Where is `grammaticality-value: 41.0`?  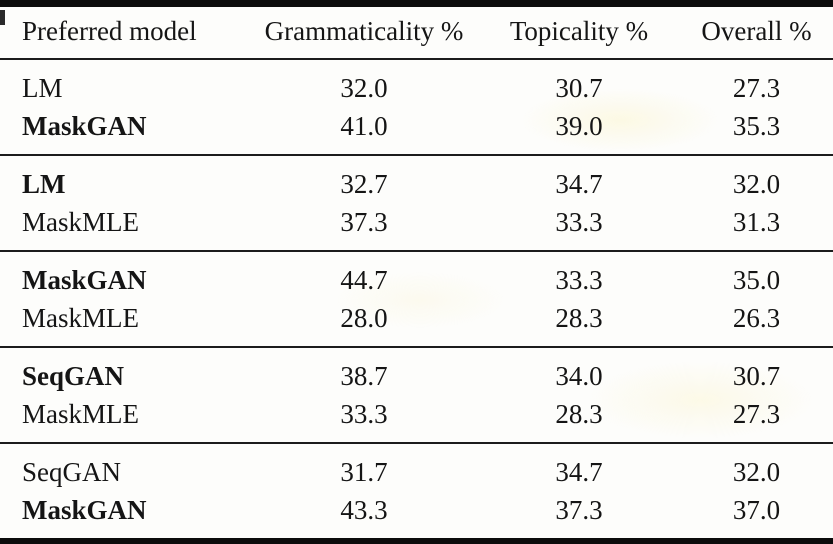
grammaticality-value: 41.0 is located at coordinates (364, 125).